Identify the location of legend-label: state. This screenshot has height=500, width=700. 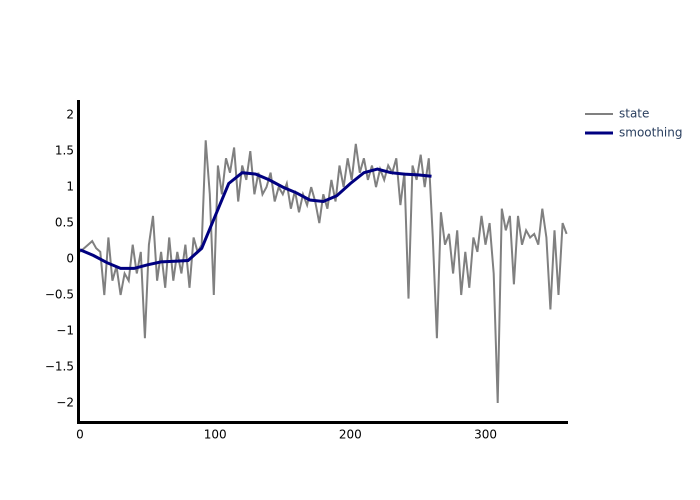
(634, 114).